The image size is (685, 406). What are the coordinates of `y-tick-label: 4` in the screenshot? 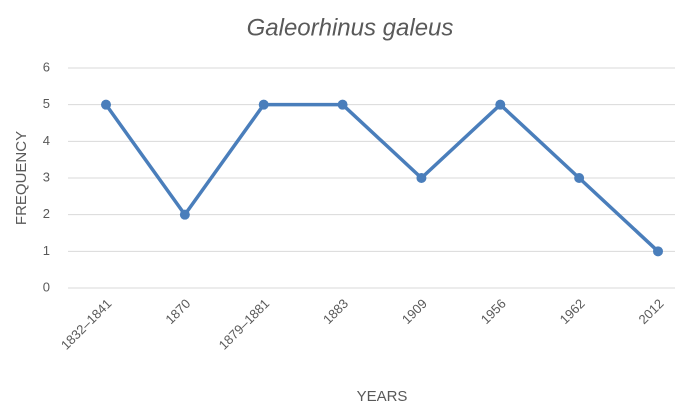 It's located at (46, 140).